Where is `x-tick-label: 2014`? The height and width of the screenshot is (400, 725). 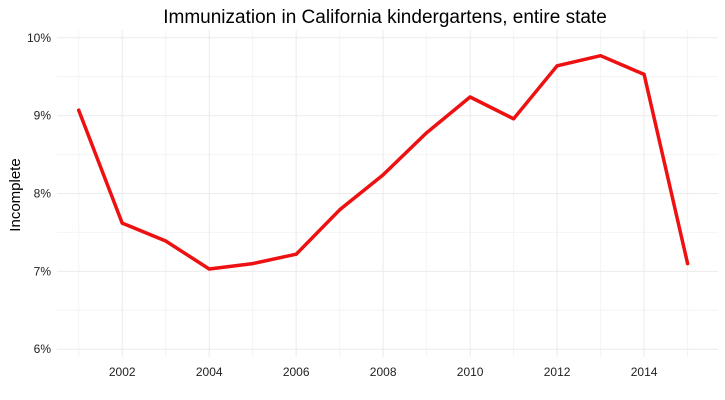 x-tick-label: 2014 is located at coordinates (644, 372).